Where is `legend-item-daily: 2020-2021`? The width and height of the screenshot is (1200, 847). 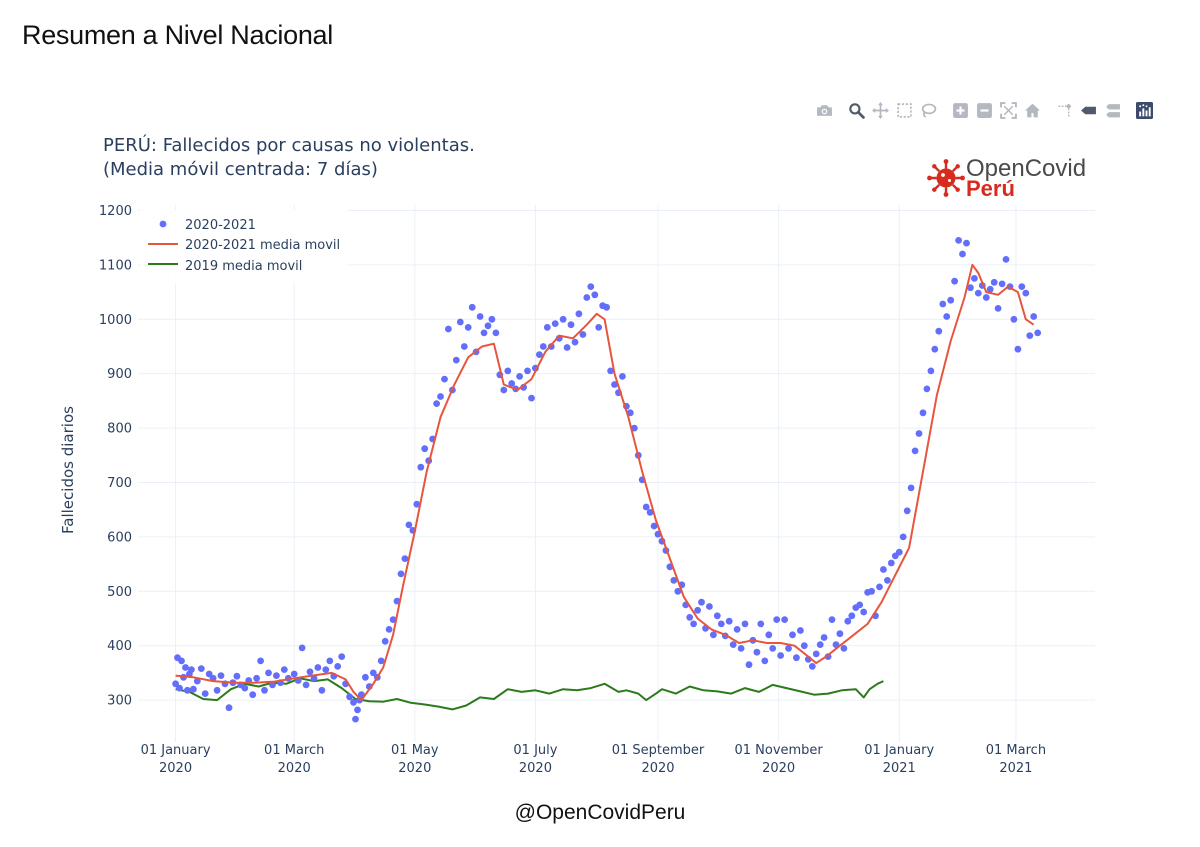
legend-item-daily: 2020-2021 is located at coordinates (207, 225).